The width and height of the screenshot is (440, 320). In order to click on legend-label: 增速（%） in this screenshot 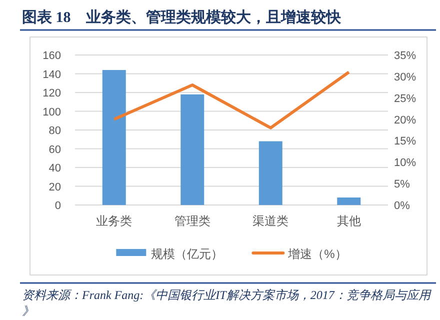, I will do `click(317, 254)`.